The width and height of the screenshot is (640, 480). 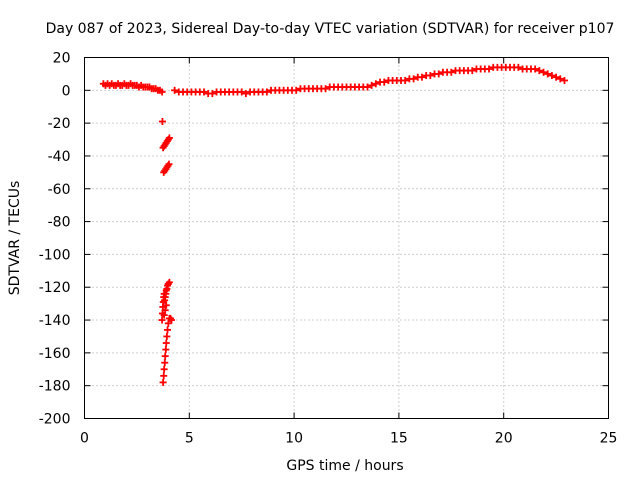 What do you see at coordinates (55, 239) in the screenshot?
I see `y-tick-labels: 20 0 -20 -40 -60 -80 -100 -120 -140 -160 -180 -200` at bounding box center [55, 239].